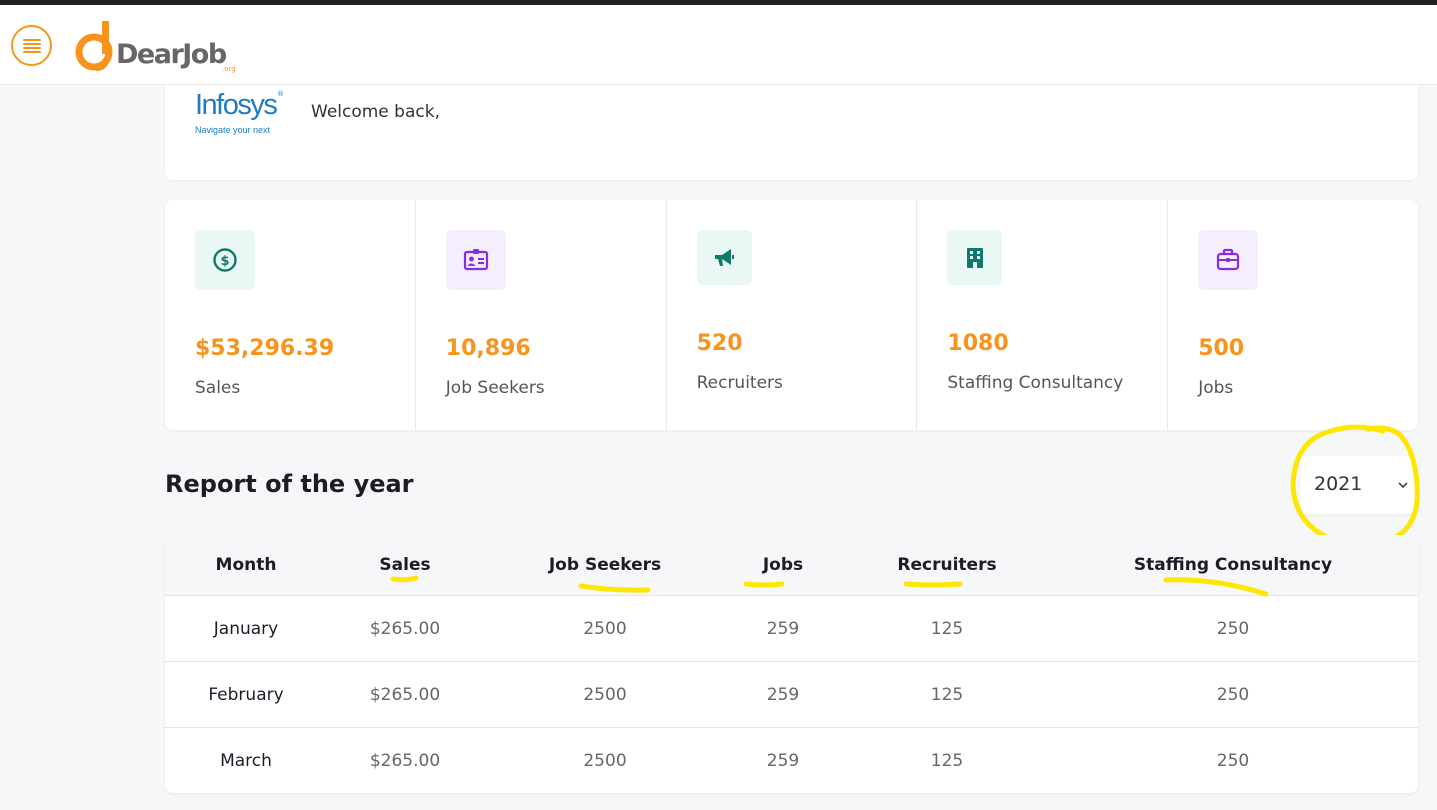  What do you see at coordinates (1338, 484) in the screenshot?
I see `year-select-value: 2021` at bounding box center [1338, 484].